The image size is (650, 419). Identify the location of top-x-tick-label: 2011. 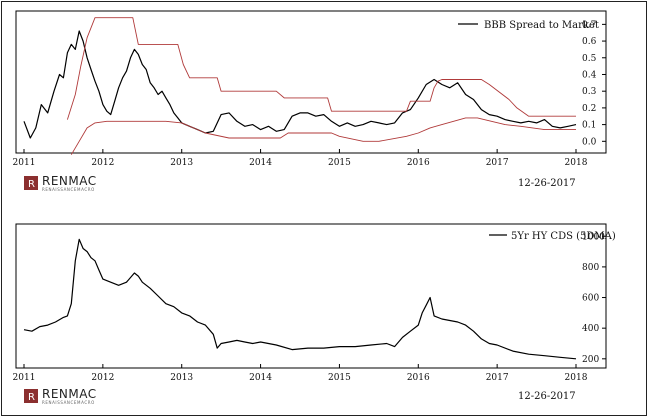
(24, 163).